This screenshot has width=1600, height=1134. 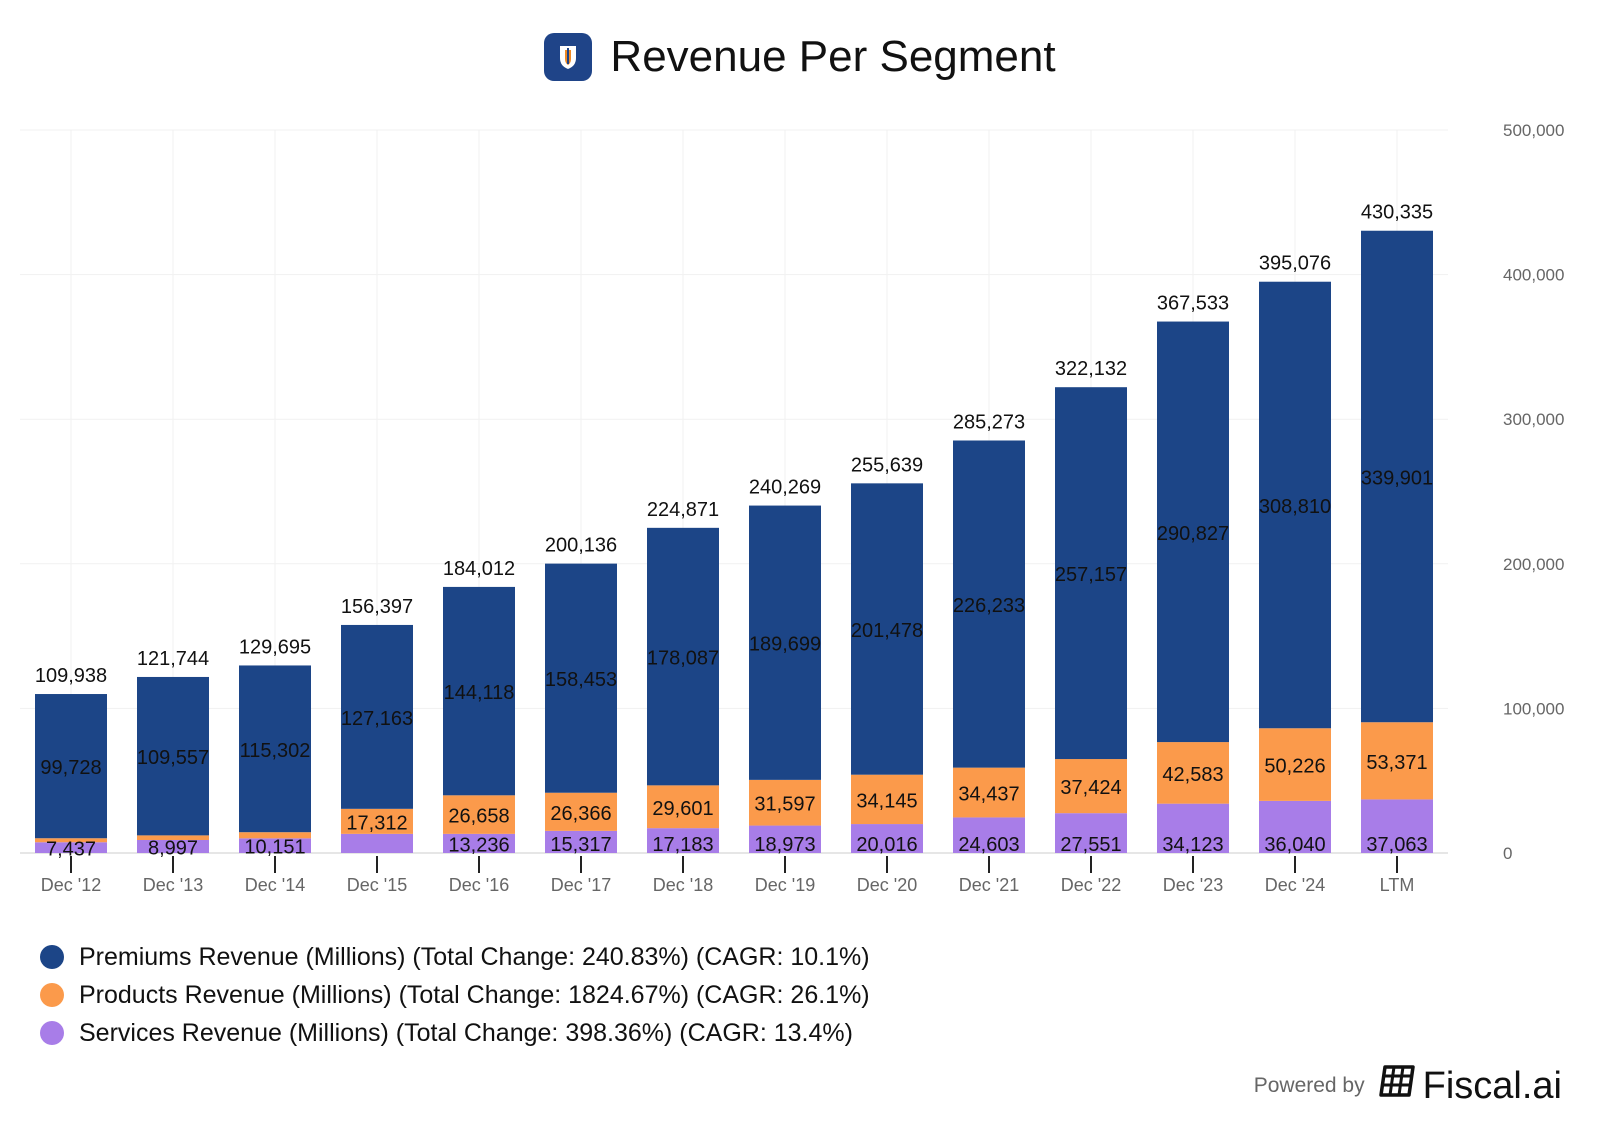 What do you see at coordinates (71, 885) in the screenshot?
I see `x-tick-label: Dec '12` at bounding box center [71, 885].